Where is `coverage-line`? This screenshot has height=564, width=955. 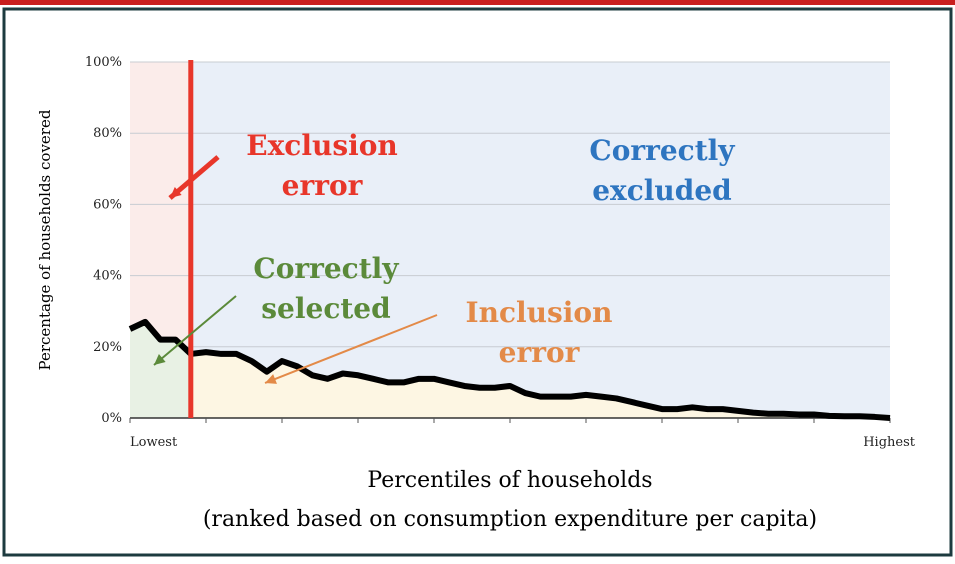
coverage-line is located at coordinates (509, 369).